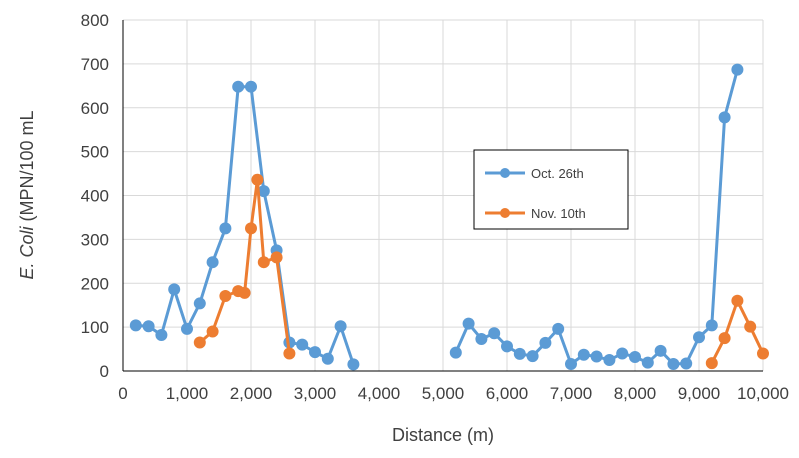 This screenshot has height=458, width=799. I want to click on legend-marker-oct, so click(505, 173).